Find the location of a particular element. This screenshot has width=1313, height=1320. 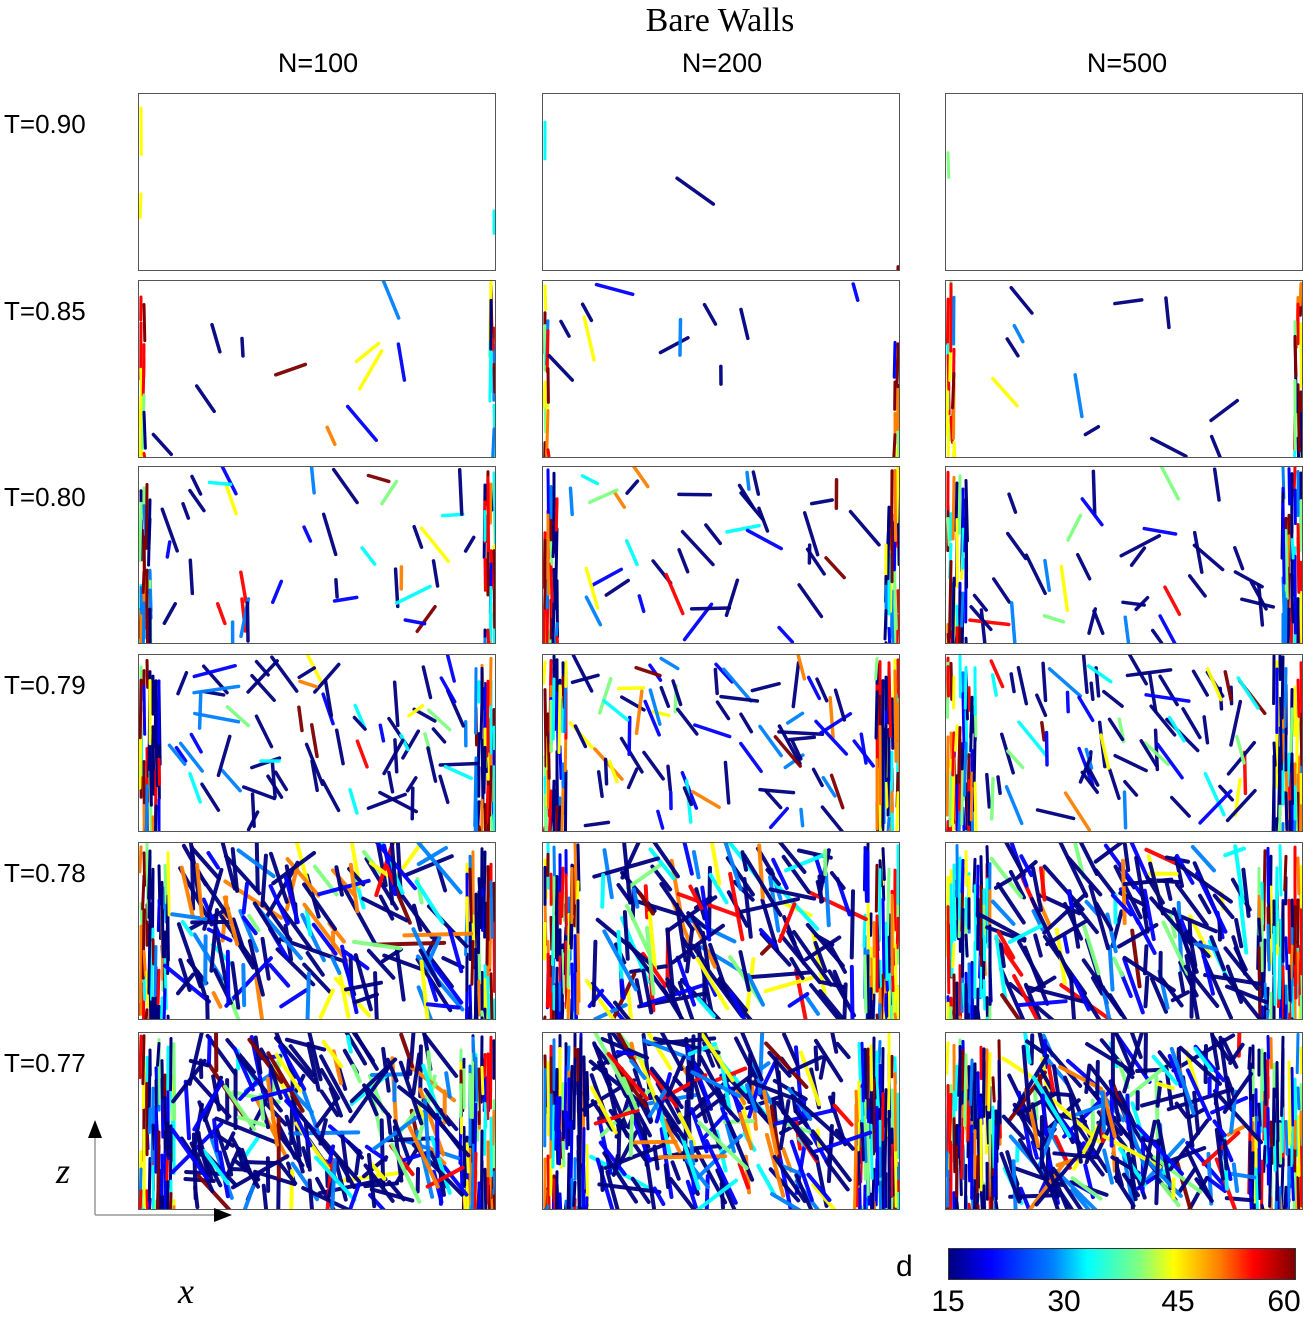

row-label: T=0.85 is located at coordinates (45, 311).